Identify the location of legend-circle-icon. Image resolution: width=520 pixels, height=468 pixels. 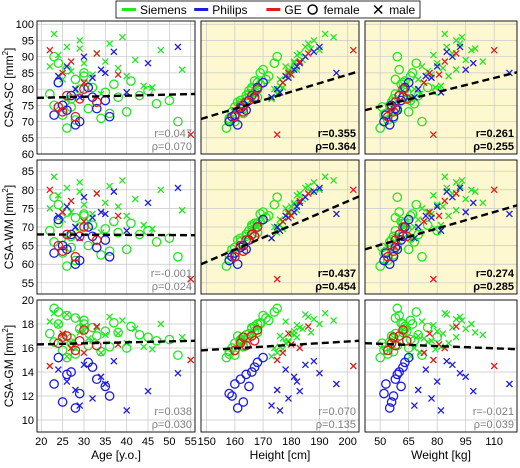
(312, 9).